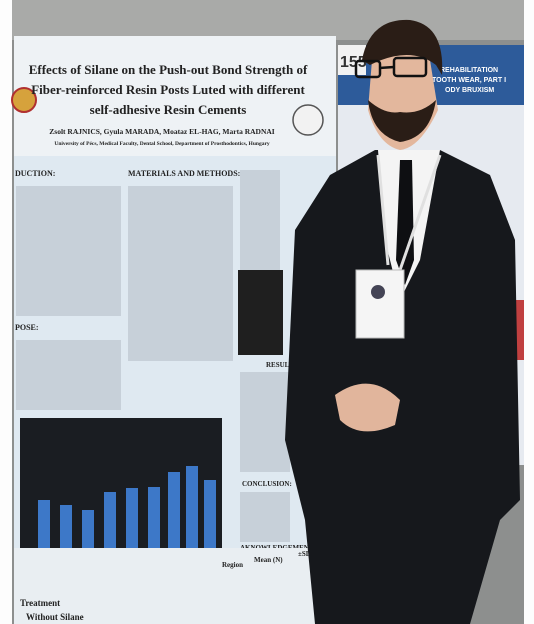  I want to click on poster-image, so click(260, 312).